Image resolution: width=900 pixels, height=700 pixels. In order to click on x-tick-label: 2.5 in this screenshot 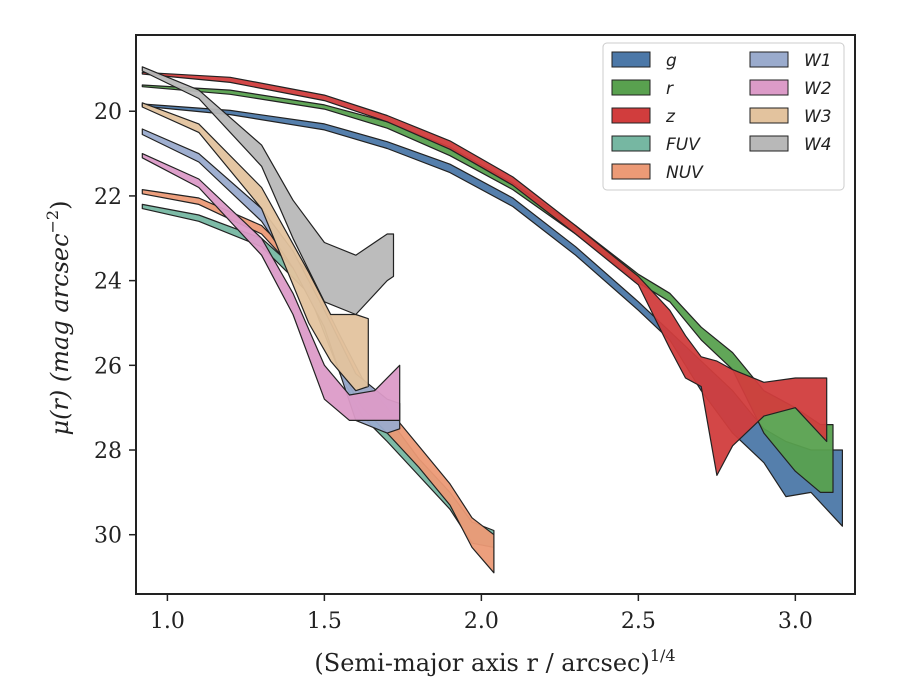, I will do `click(638, 621)`.